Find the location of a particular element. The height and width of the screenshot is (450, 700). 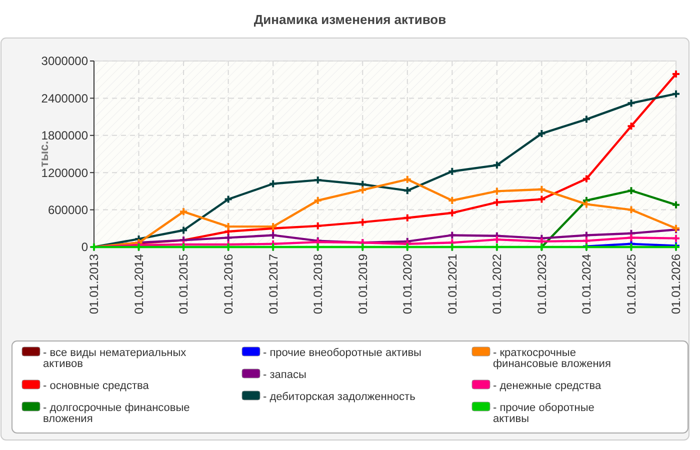

x-tick-label: 01.01.2021 is located at coordinates (452, 284).